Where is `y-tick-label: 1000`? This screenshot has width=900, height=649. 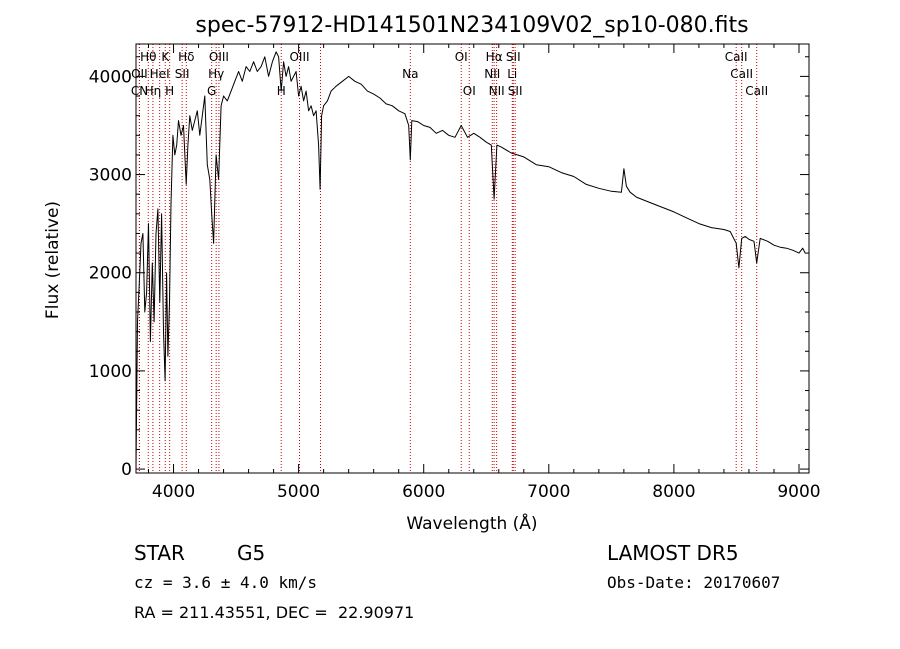
y-tick-label: 1000 is located at coordinates (110, 372).